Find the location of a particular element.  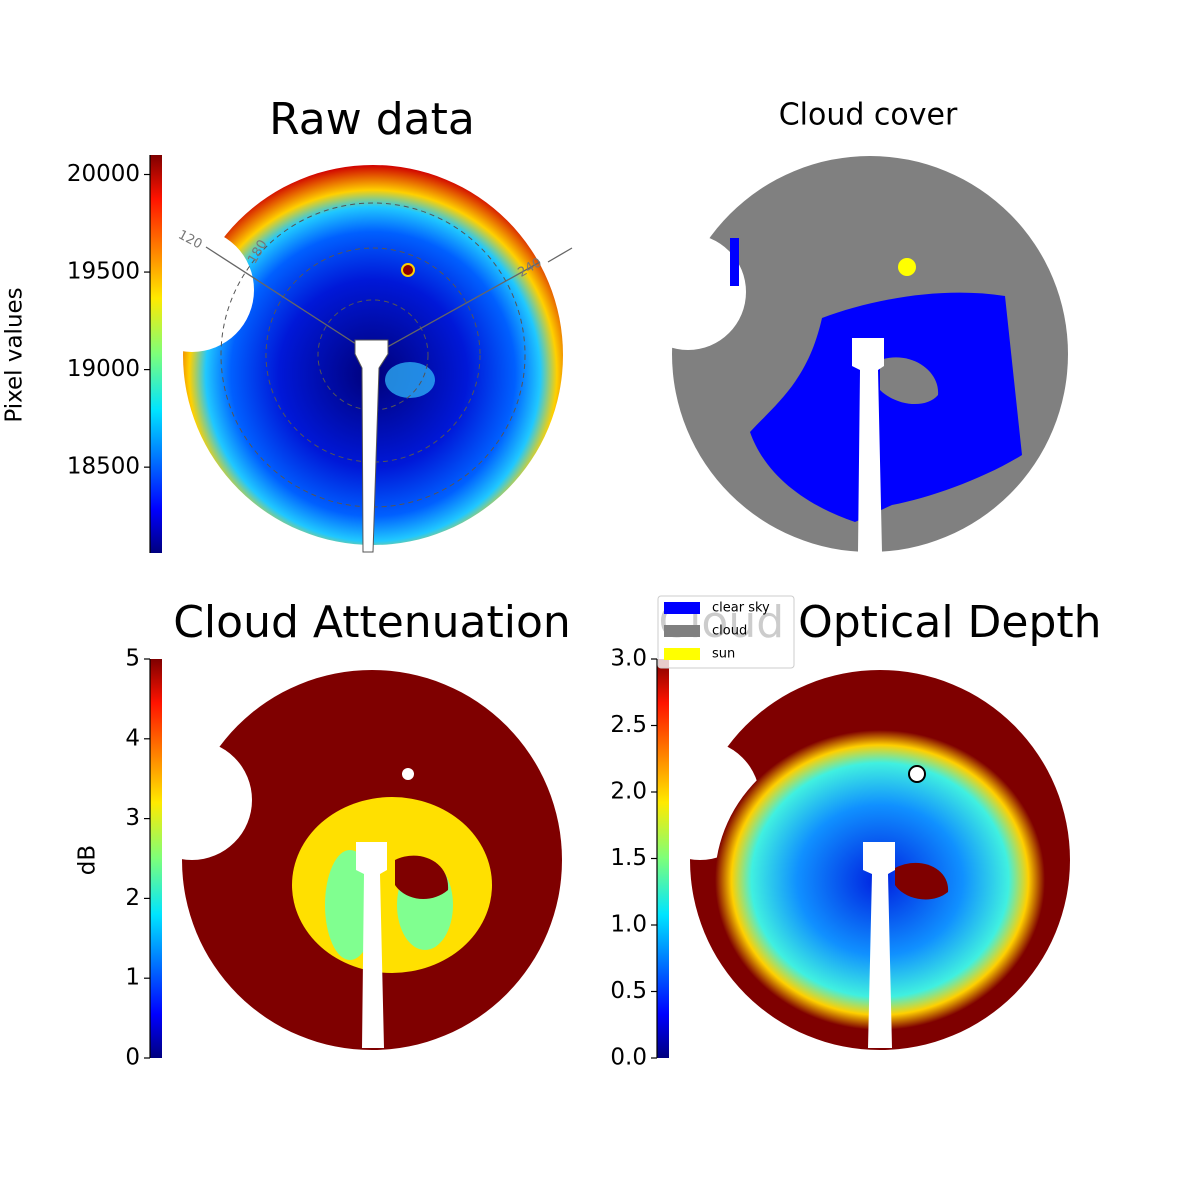

tick-label: 5 is located at coordinates (132, 659).